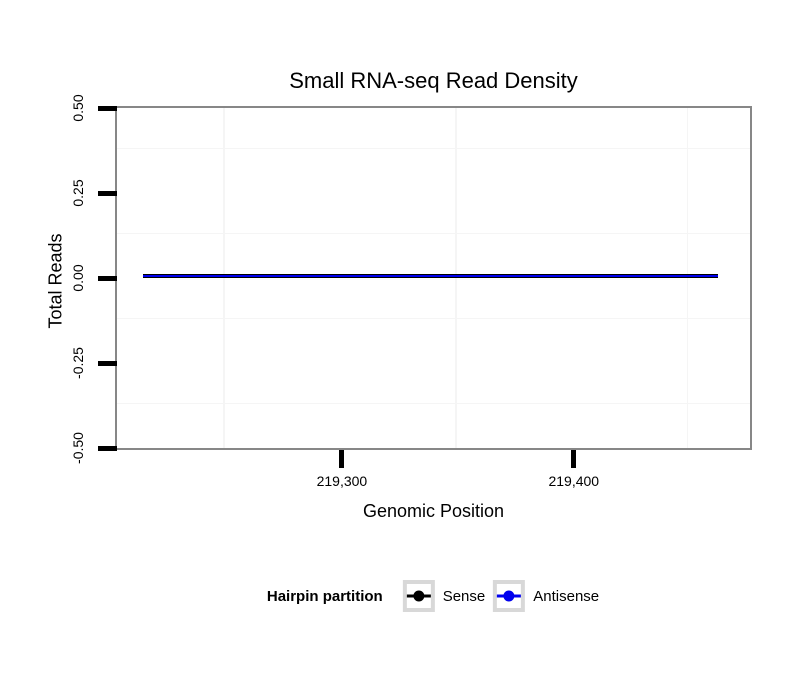  What do you see at coordinates (78, 108) in the screenshot?
I see `y-tick-label: 0.50` at bounding box center [78, 108].